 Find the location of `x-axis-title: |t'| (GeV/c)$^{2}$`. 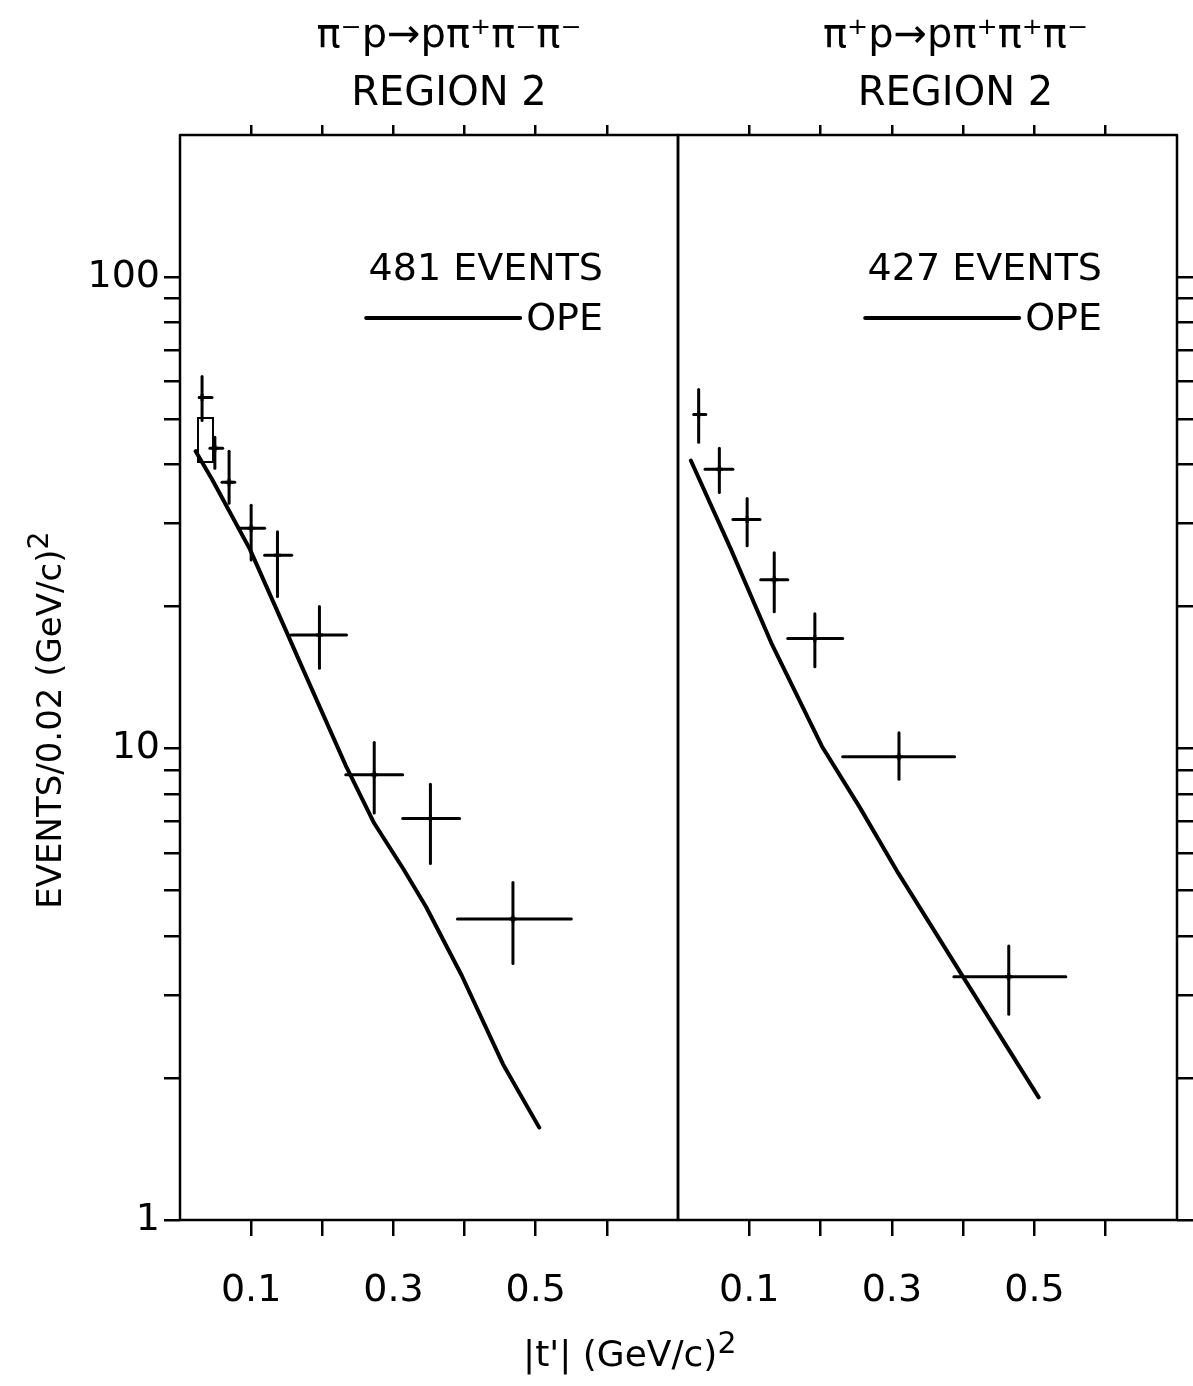

x-axis-title: |t'| (GeV/c)$^{2}$ is located at coordinates (630, 1349).